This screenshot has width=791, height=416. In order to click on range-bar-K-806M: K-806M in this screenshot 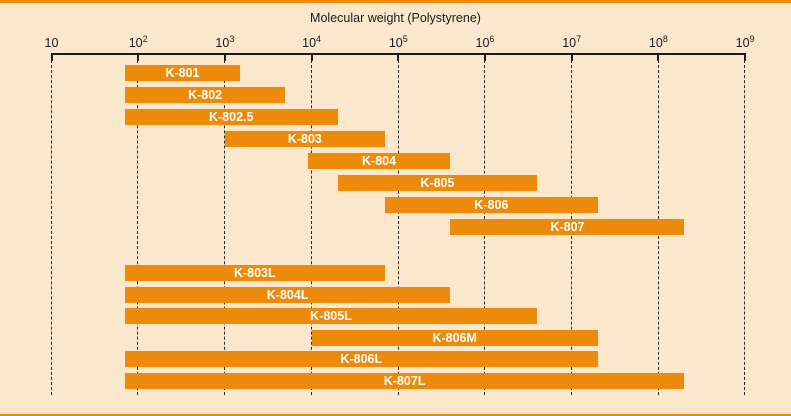, I will do `click(454, 337)`.